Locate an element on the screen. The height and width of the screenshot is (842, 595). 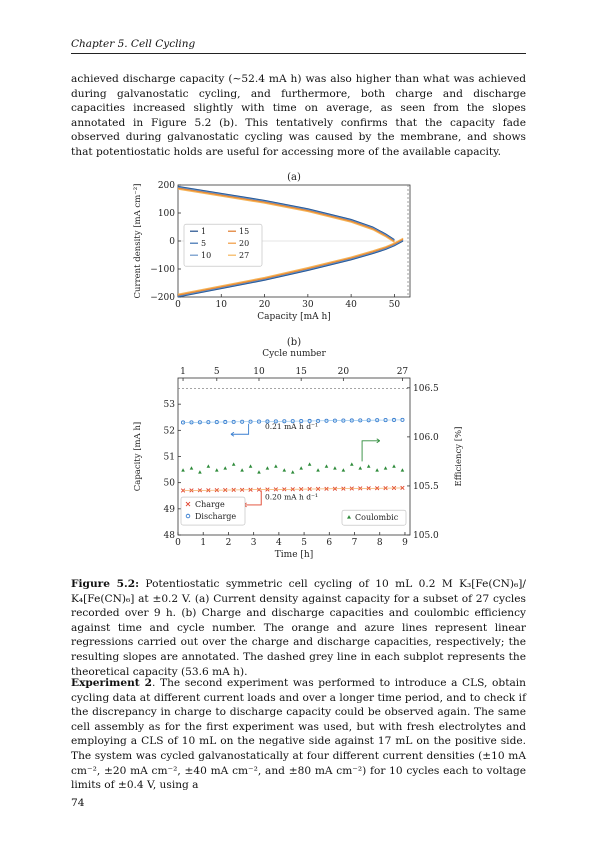
subplot-b-xtick-label: 6 is located at coordinates (329, 543).